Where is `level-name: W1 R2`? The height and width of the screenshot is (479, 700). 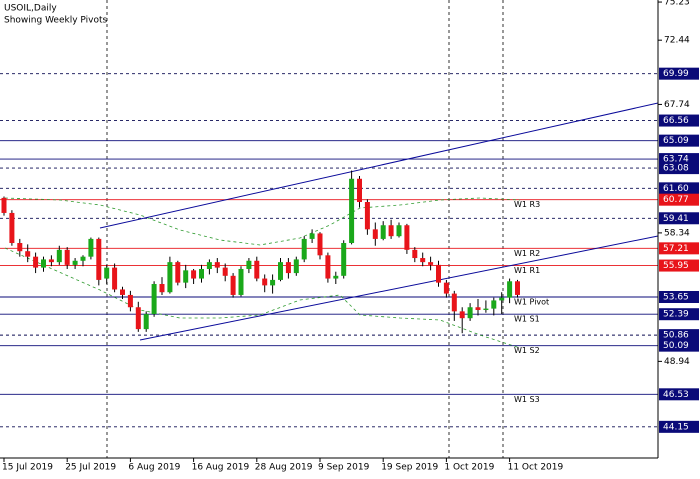
level-name: W1 R2 is located at coordinates (527, 253).